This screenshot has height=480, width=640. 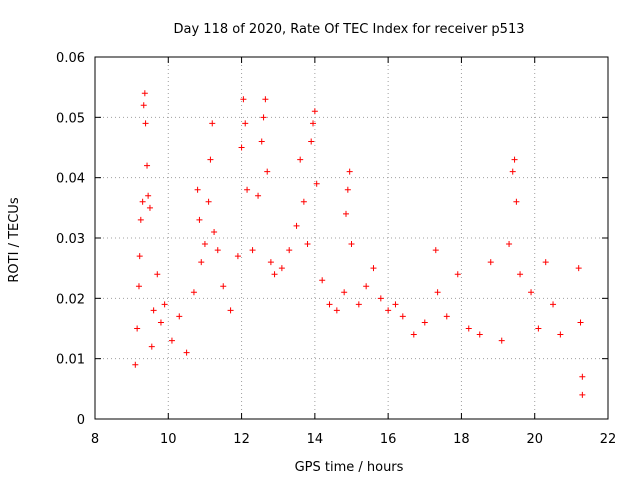 I want to click on y-tick-label: 0.03, so click(x=70, y=239).